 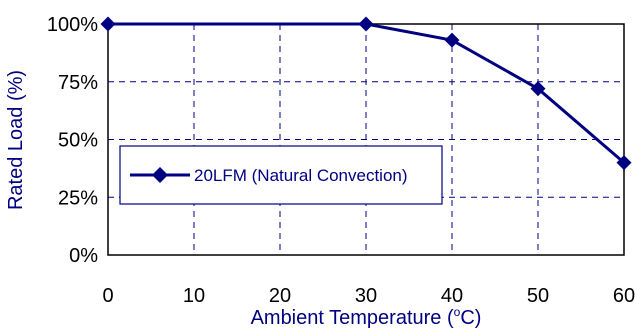 What do you see at coordinates (452, 296) in the screenshot?
I see `x-tick-label: 40` at bounding box center [452, 296].